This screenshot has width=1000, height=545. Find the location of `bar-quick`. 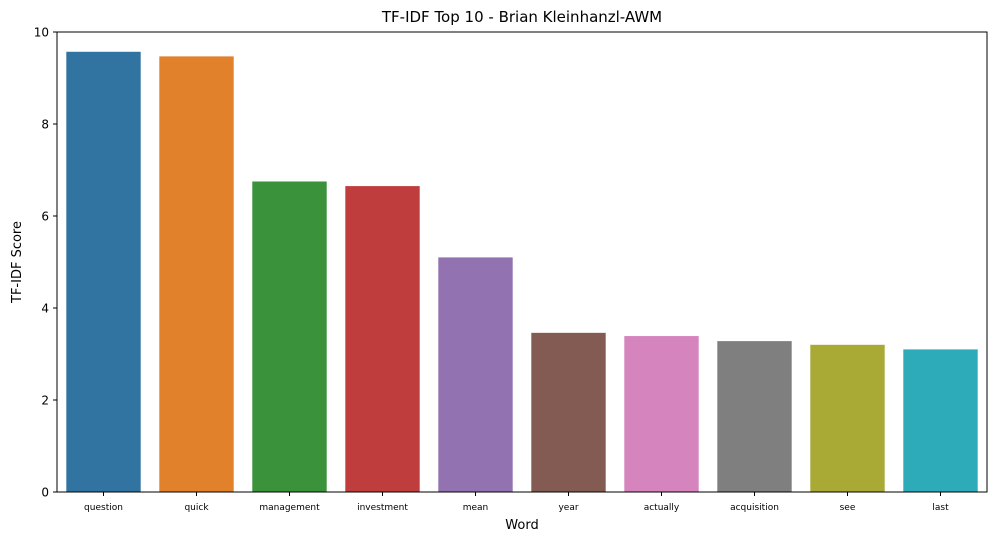

bar-quick is located at coordinates (196, 274).